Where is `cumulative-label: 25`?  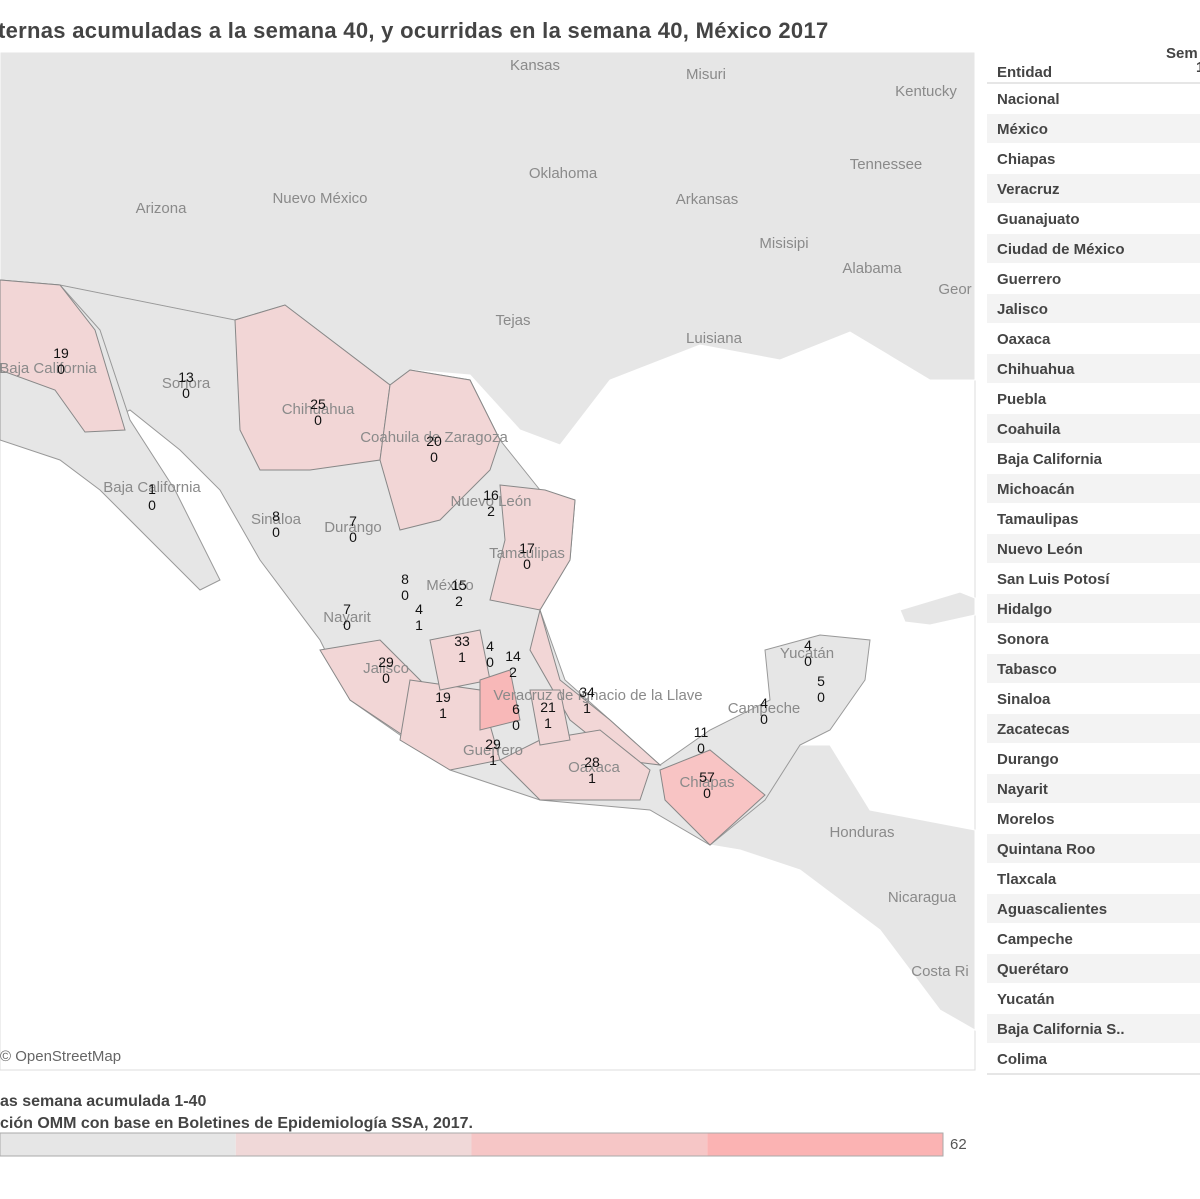 cumulative-label: 25 is located at coordinates (318, 404).